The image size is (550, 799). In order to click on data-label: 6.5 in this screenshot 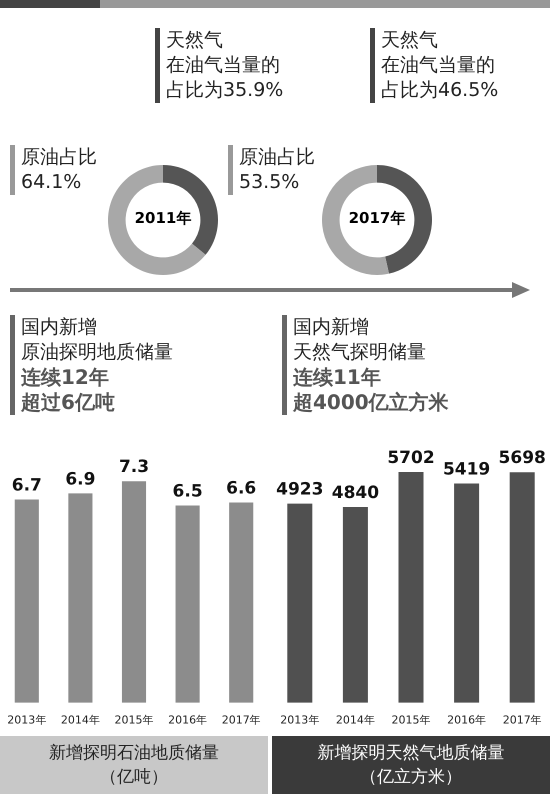, I will do `click(187, 491)`.